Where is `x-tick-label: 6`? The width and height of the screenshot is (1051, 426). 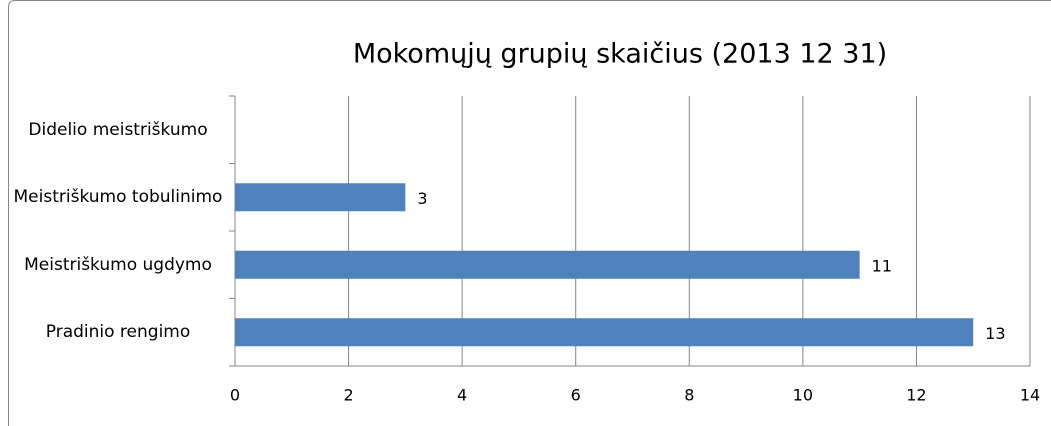
x-tick-label: 6 is located at coordinates (576, 395).